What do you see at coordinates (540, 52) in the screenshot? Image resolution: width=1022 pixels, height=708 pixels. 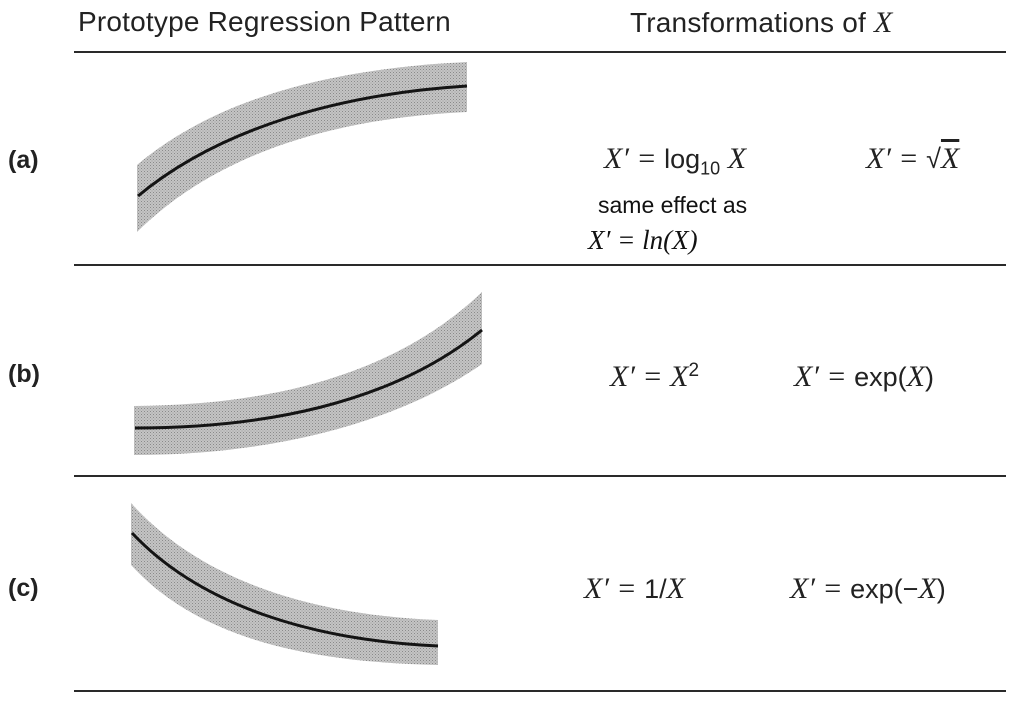 I see `header-rule` at bounding box center [540, 52].